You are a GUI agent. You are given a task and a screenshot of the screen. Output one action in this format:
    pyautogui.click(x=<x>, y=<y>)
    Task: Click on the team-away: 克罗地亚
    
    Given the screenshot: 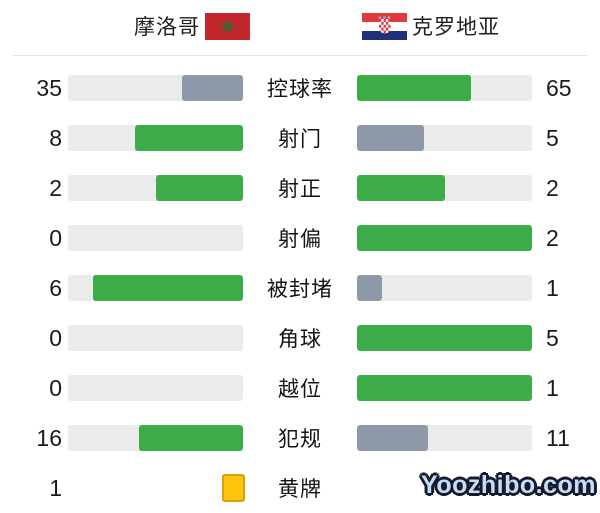 What is the action you would take?
    pyautogui.click(x=431, y=26)
    